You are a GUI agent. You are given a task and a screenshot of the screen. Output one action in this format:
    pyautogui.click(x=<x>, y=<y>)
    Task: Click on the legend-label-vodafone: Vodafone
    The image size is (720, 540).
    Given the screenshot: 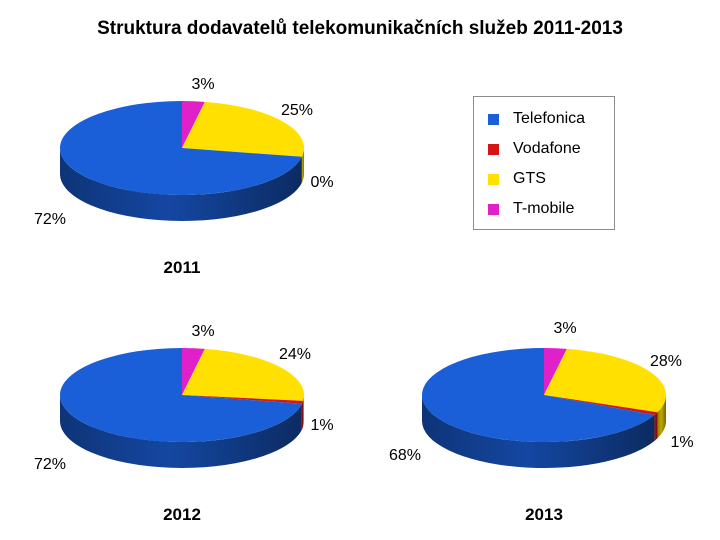 What is the action you would take?
    pyautogui.click(x=547, y=148)
    